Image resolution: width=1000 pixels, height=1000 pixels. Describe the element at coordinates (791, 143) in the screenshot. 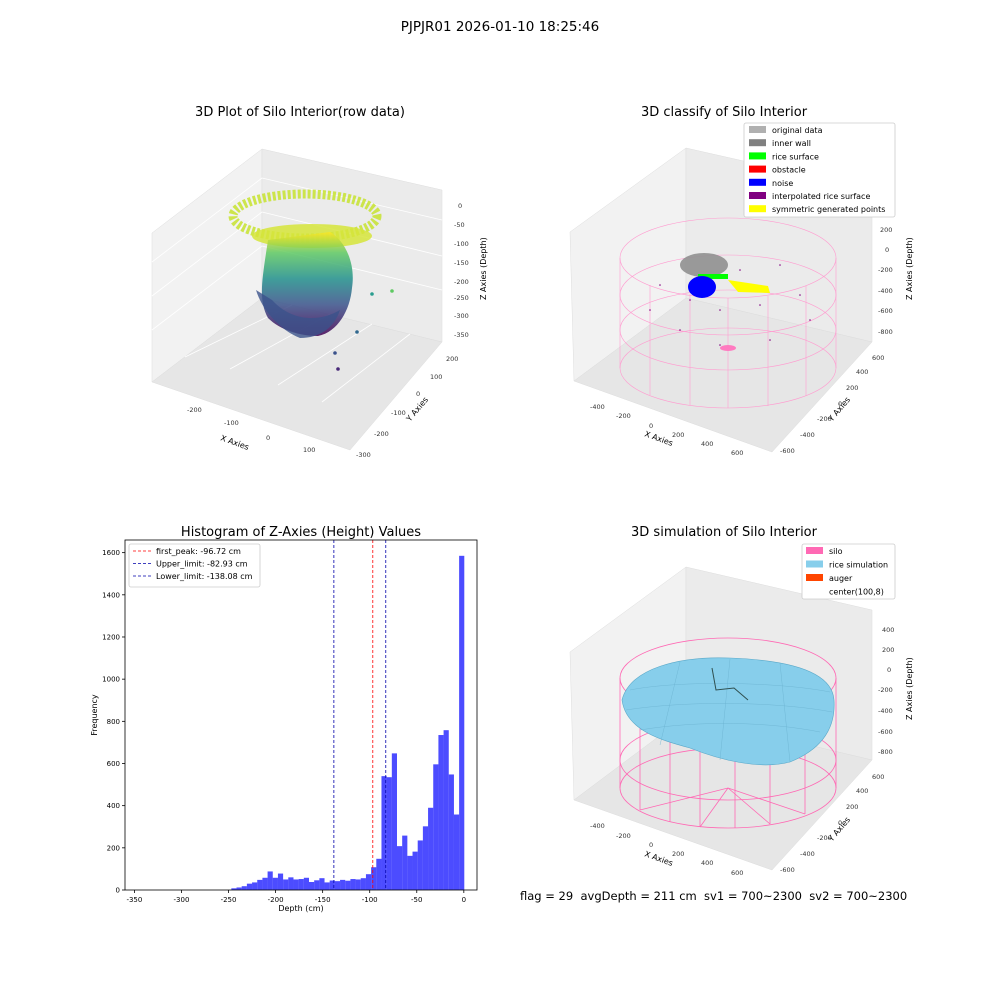

I see `panel2-legend-label: inner wall` at that location.